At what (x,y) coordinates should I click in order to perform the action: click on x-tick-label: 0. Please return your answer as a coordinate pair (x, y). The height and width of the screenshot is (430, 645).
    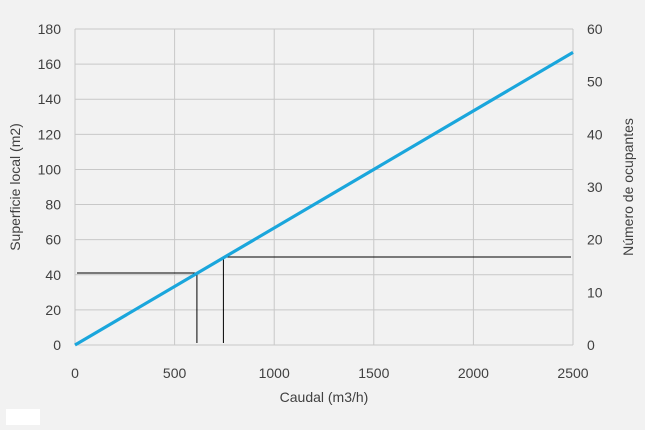
    Looking at the image, I should click on (75, 373).